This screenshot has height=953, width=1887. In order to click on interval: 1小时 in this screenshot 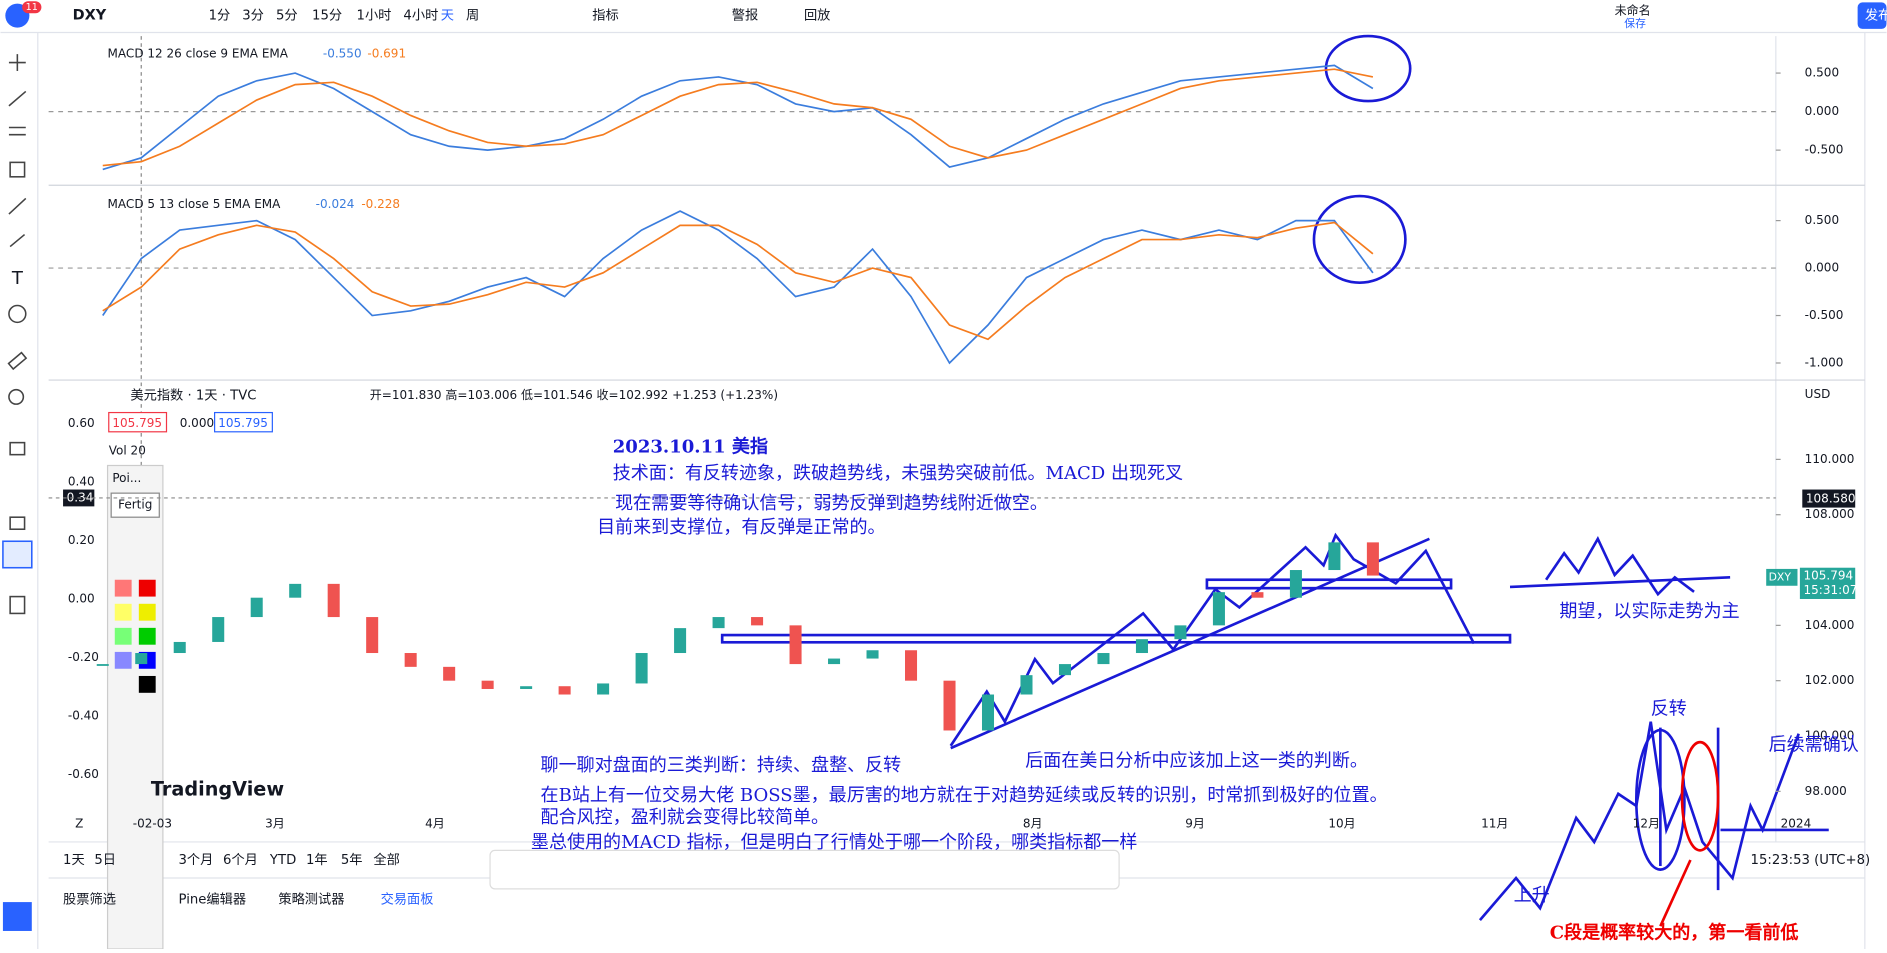, I will do `click(374, 16)`.